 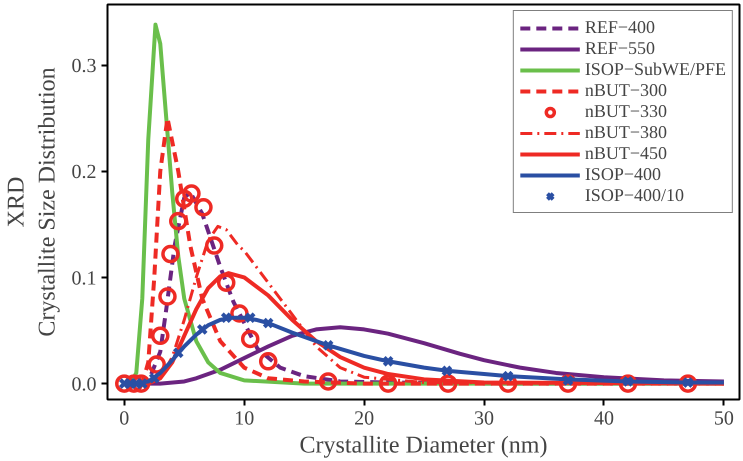 What do you see at coordinates (84, 66) in the screenshot?
I see `y-tick-label: 0.3` at bounding box center [84, 66].